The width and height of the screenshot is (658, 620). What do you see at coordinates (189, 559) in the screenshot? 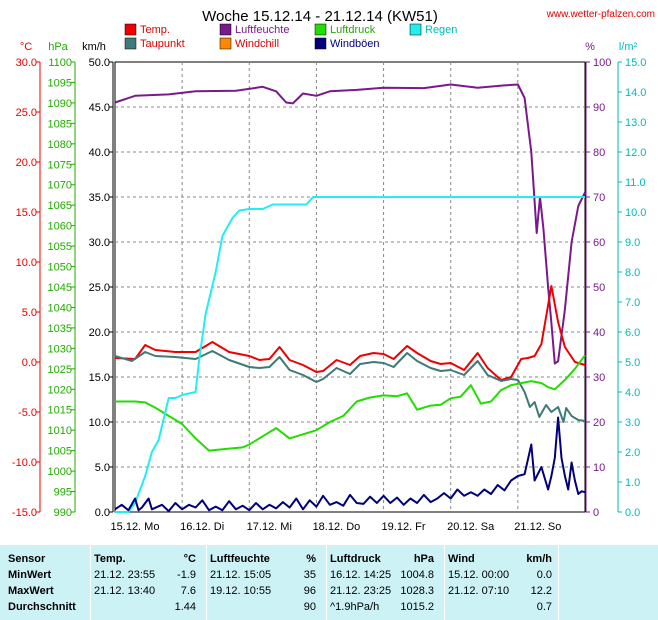
I see `table-header-cell: °C` at bounding box center [189, 559].